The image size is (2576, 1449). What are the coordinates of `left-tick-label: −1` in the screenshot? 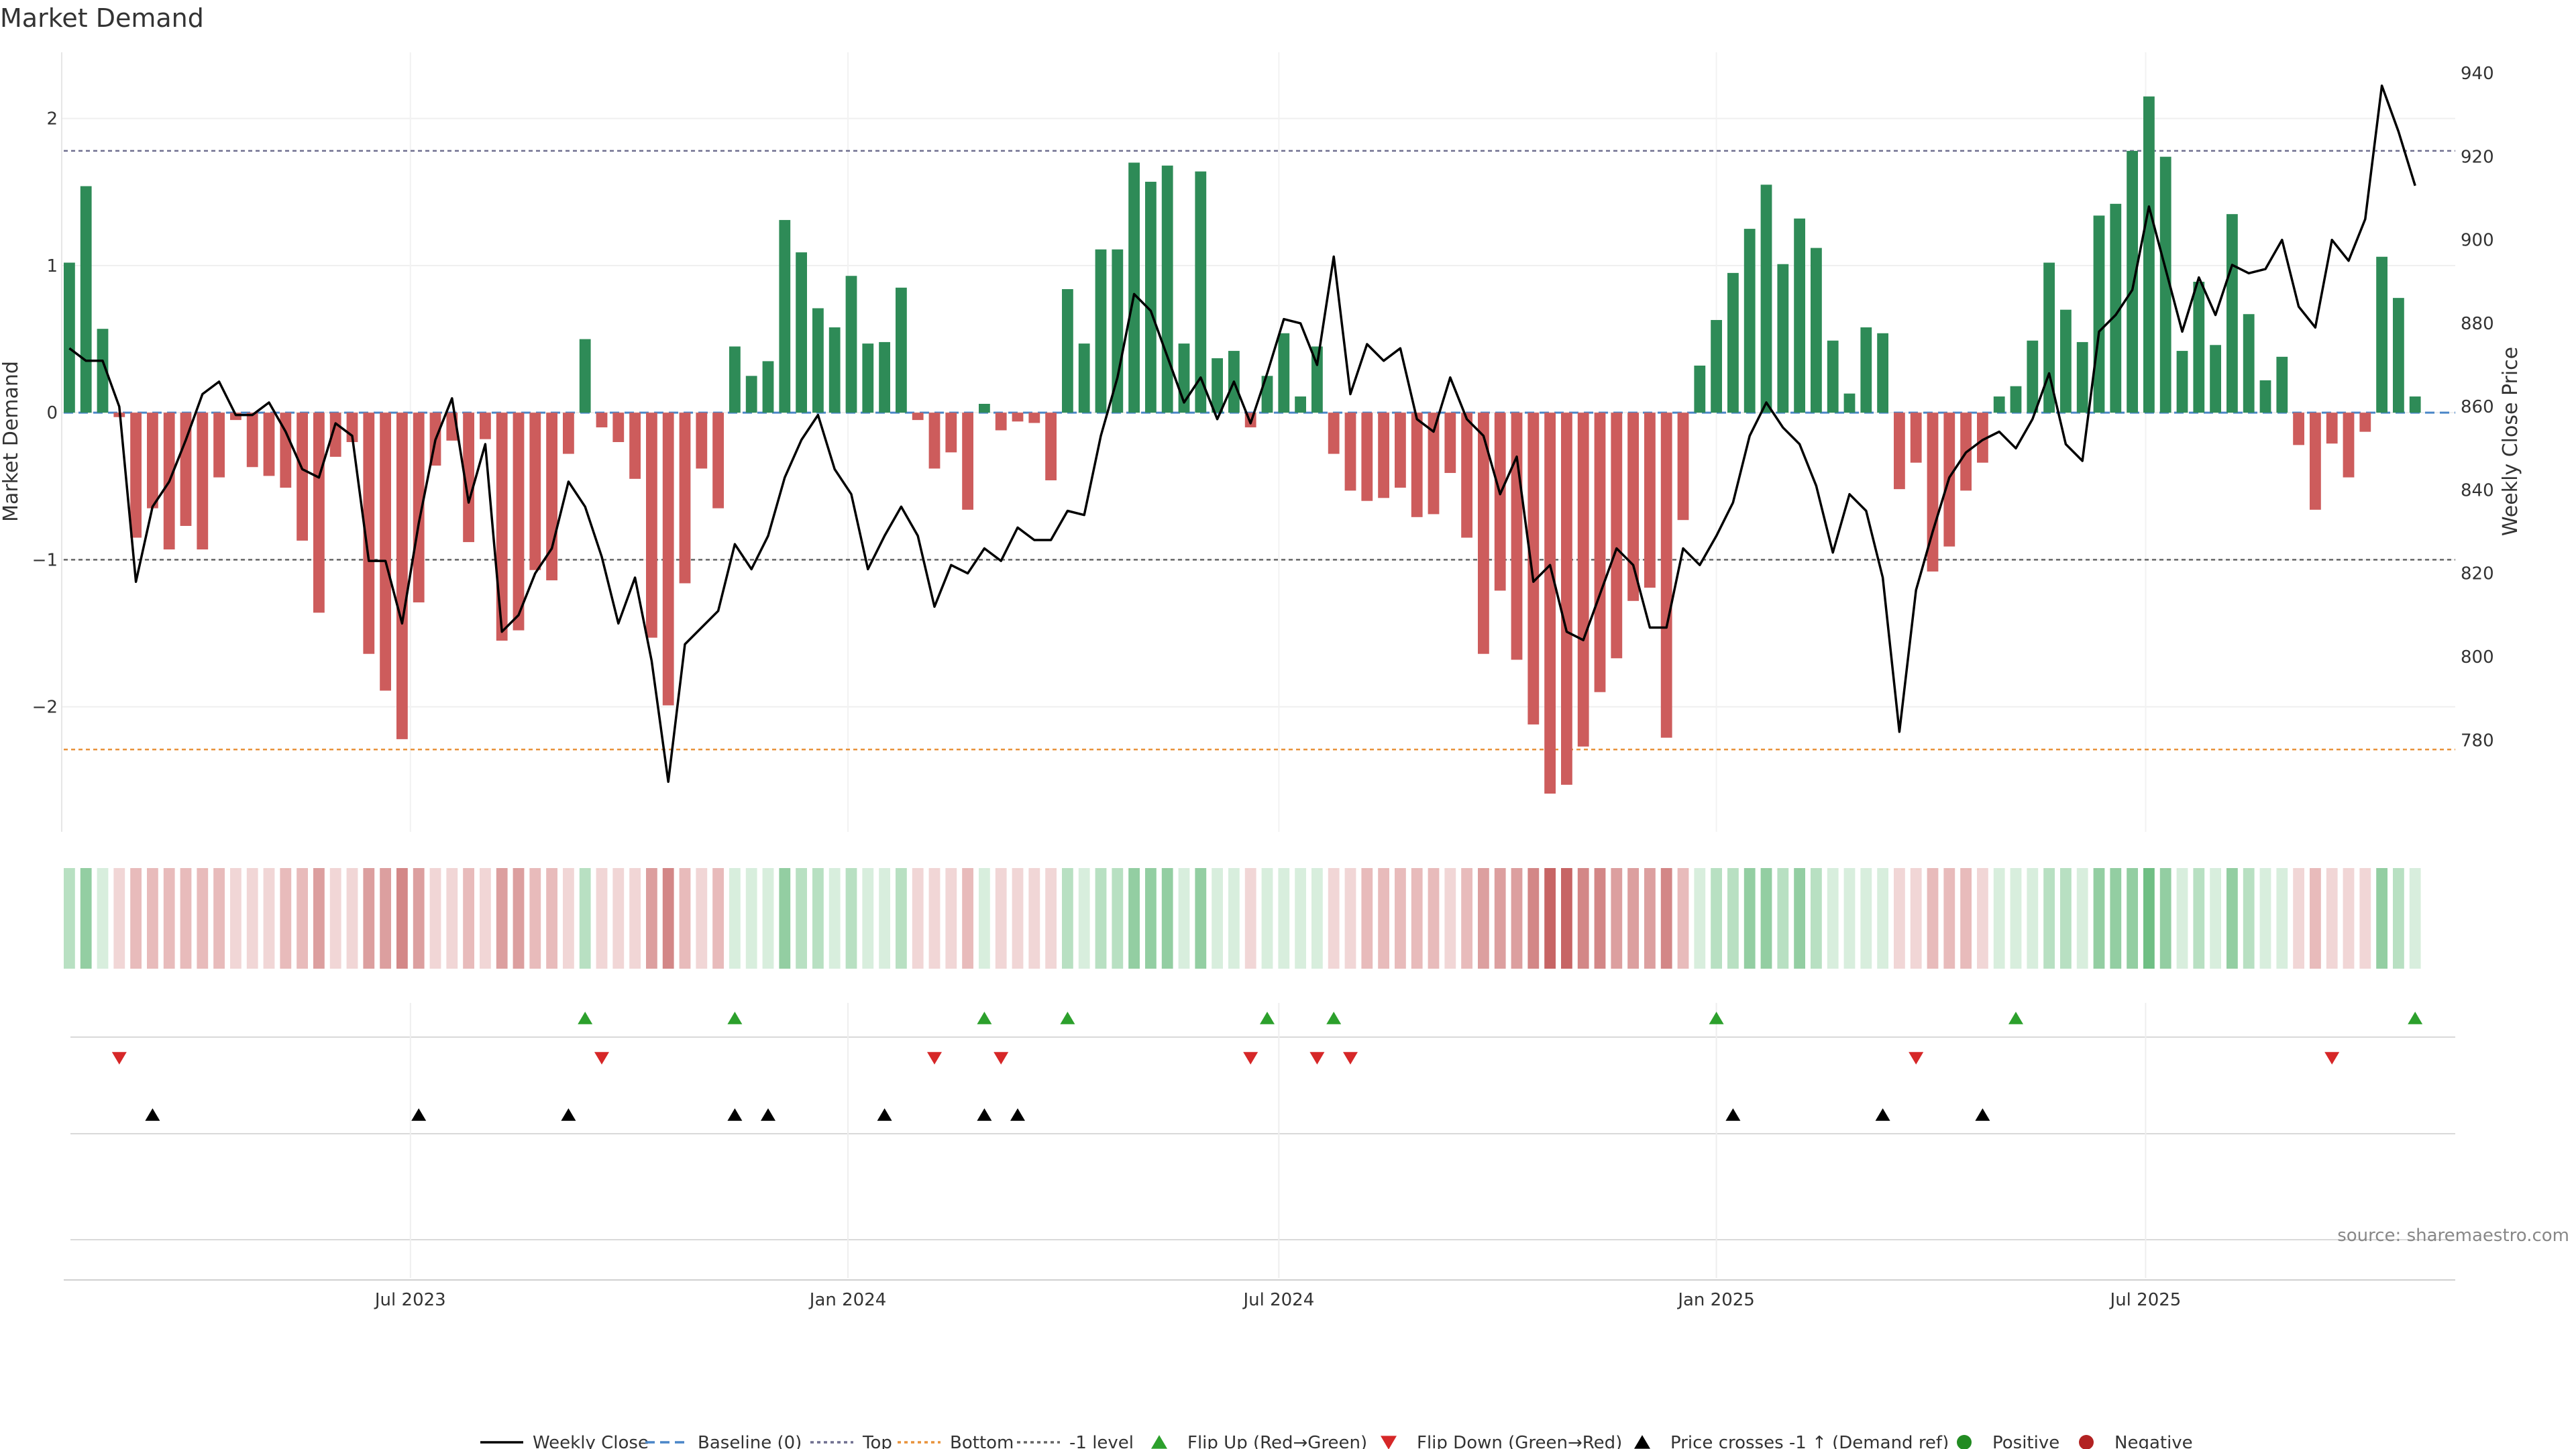 It's located at (45, 560).